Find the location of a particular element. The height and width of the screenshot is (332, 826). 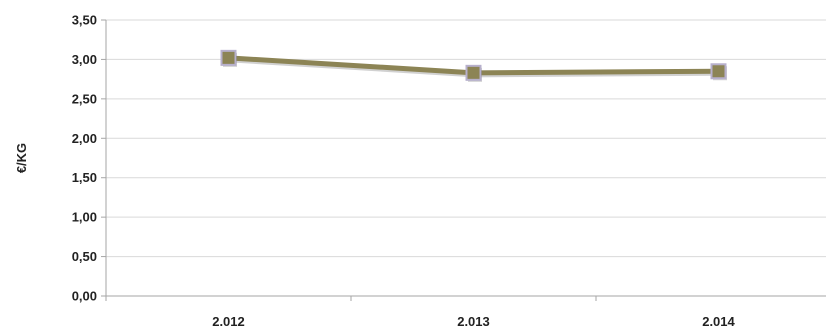

y-axis-tick-label: 2,00 is located at coordinates (84, 138).